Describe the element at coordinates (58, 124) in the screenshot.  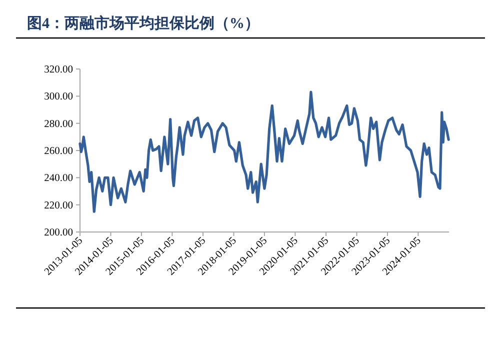
I see `y-tick-label: 280.00` at that location.